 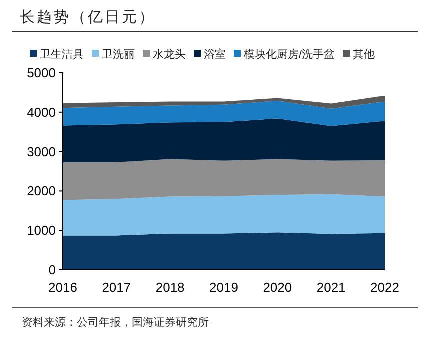 I want to click on legend-label: 浴室, so click(x=215, y=54).